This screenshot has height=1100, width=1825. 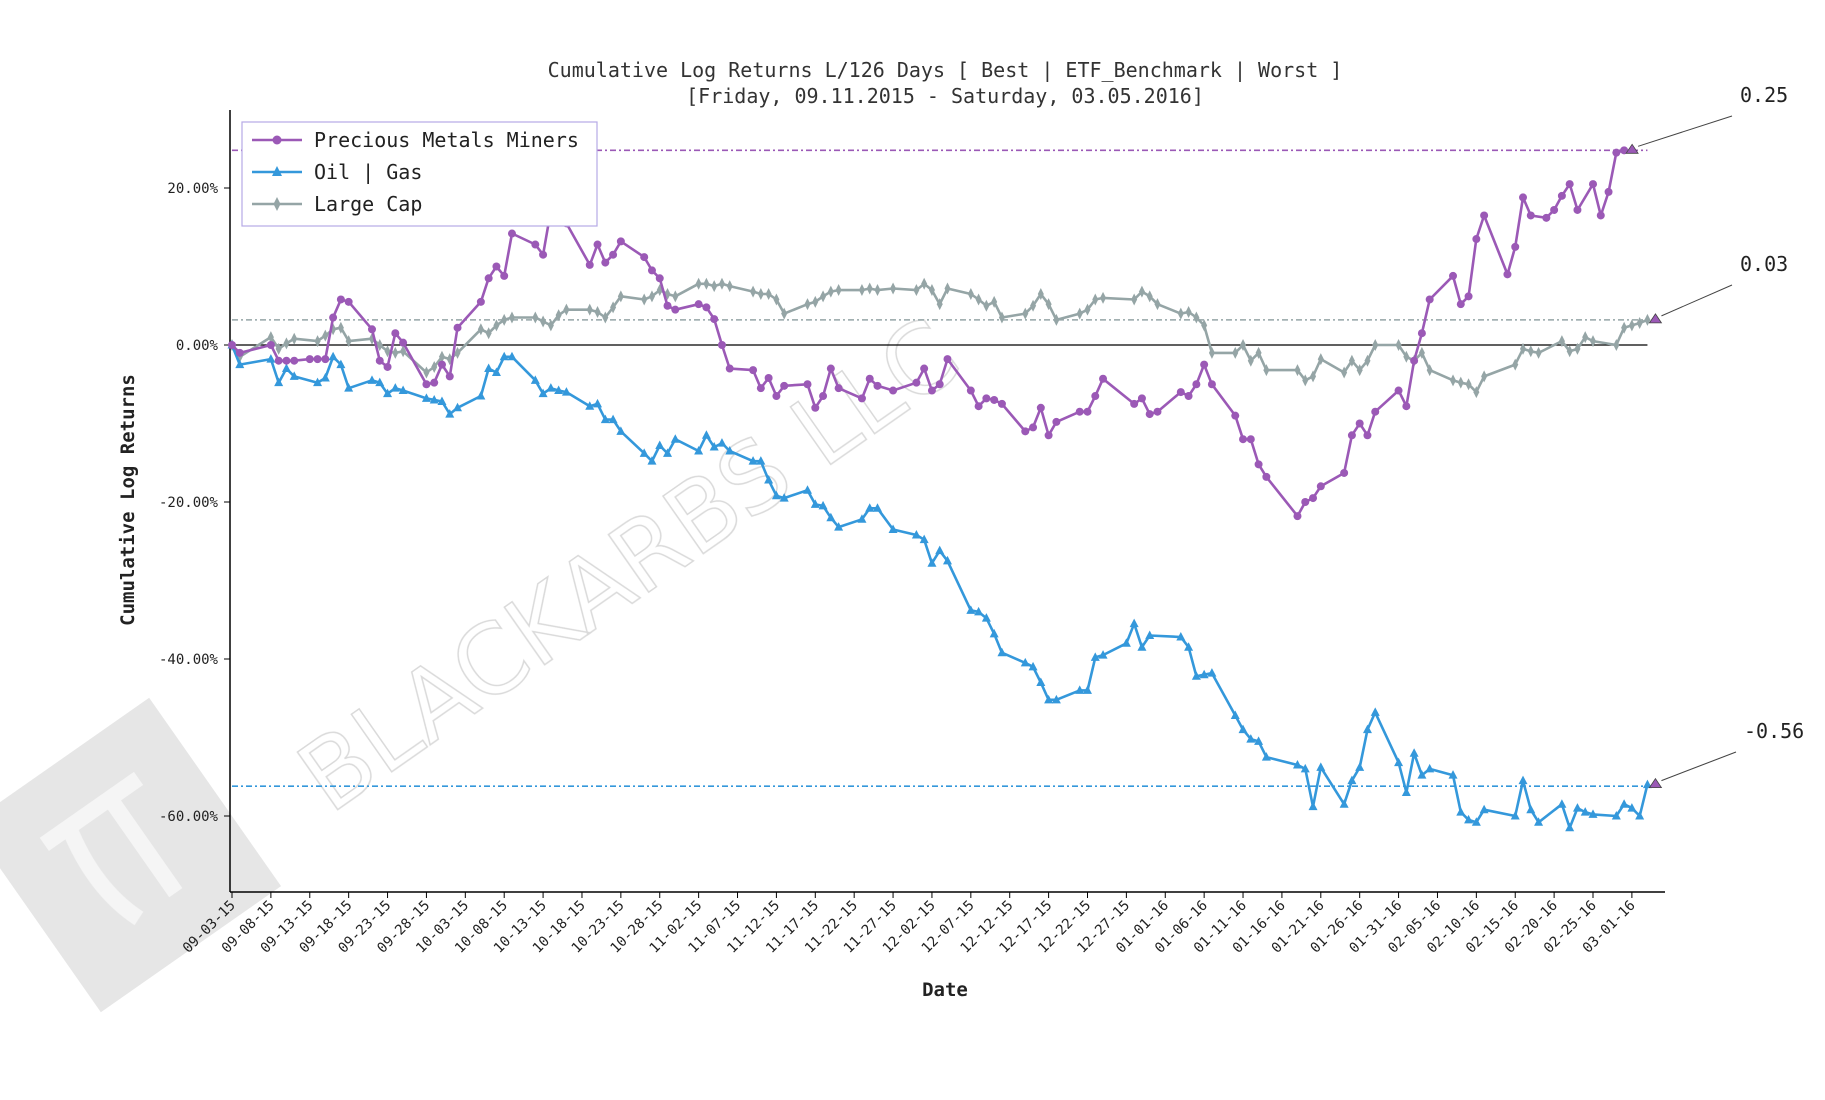 What do you see at coordinates (128, 500) in the screenshot?
I see `y-axis-label: Cumulative Log Returns` at bounding box center [128, 500].